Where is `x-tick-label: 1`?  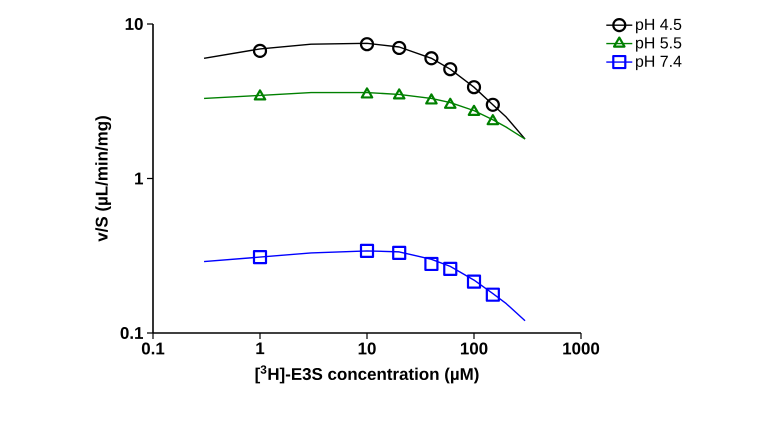
x-tick-label: 1 is located at coordinates (260, 348).